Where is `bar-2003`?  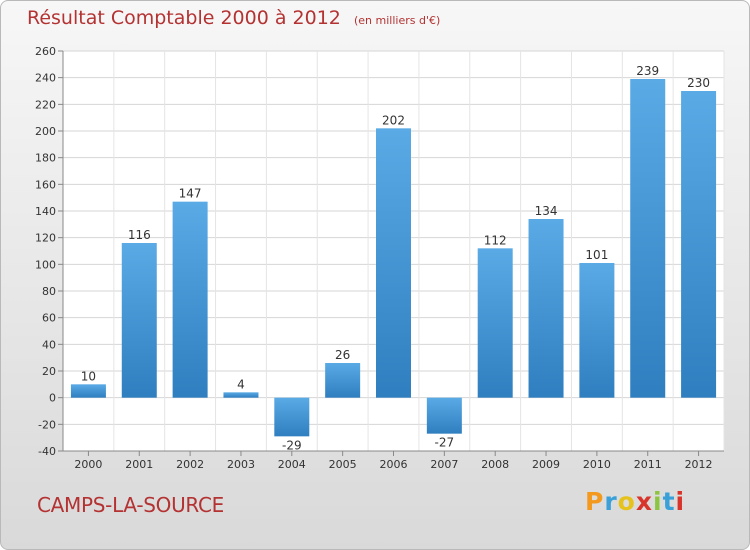
bar-2003 is located at coordinates (241, 395).